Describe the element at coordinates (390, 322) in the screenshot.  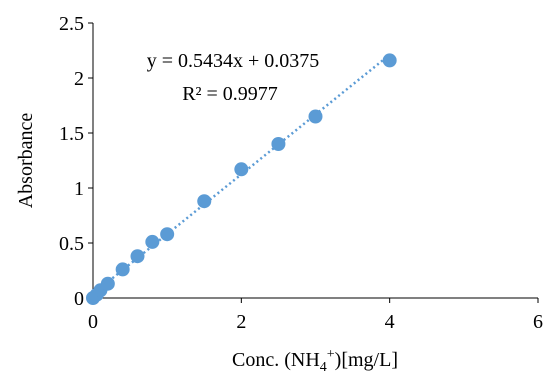
I see `x-tick-label: 4` at that location.